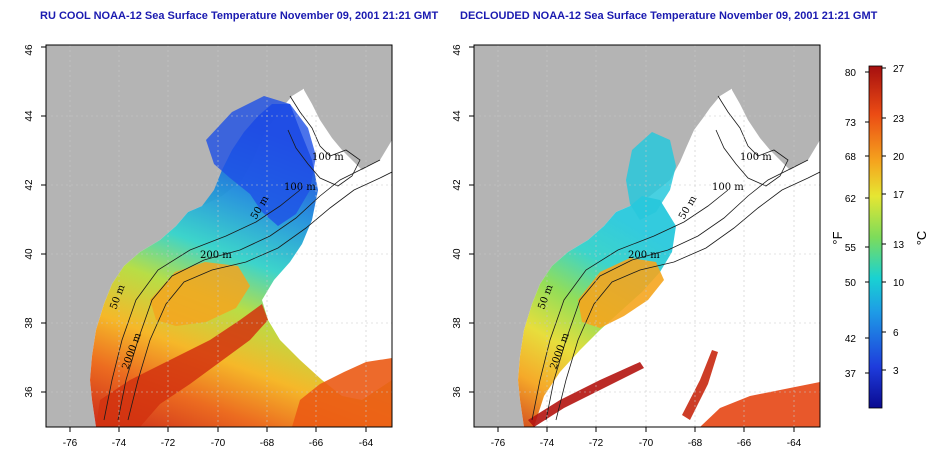 This screenshot has width=950, height=475. I want to click on colorbar-gradient, so click(875, 237).